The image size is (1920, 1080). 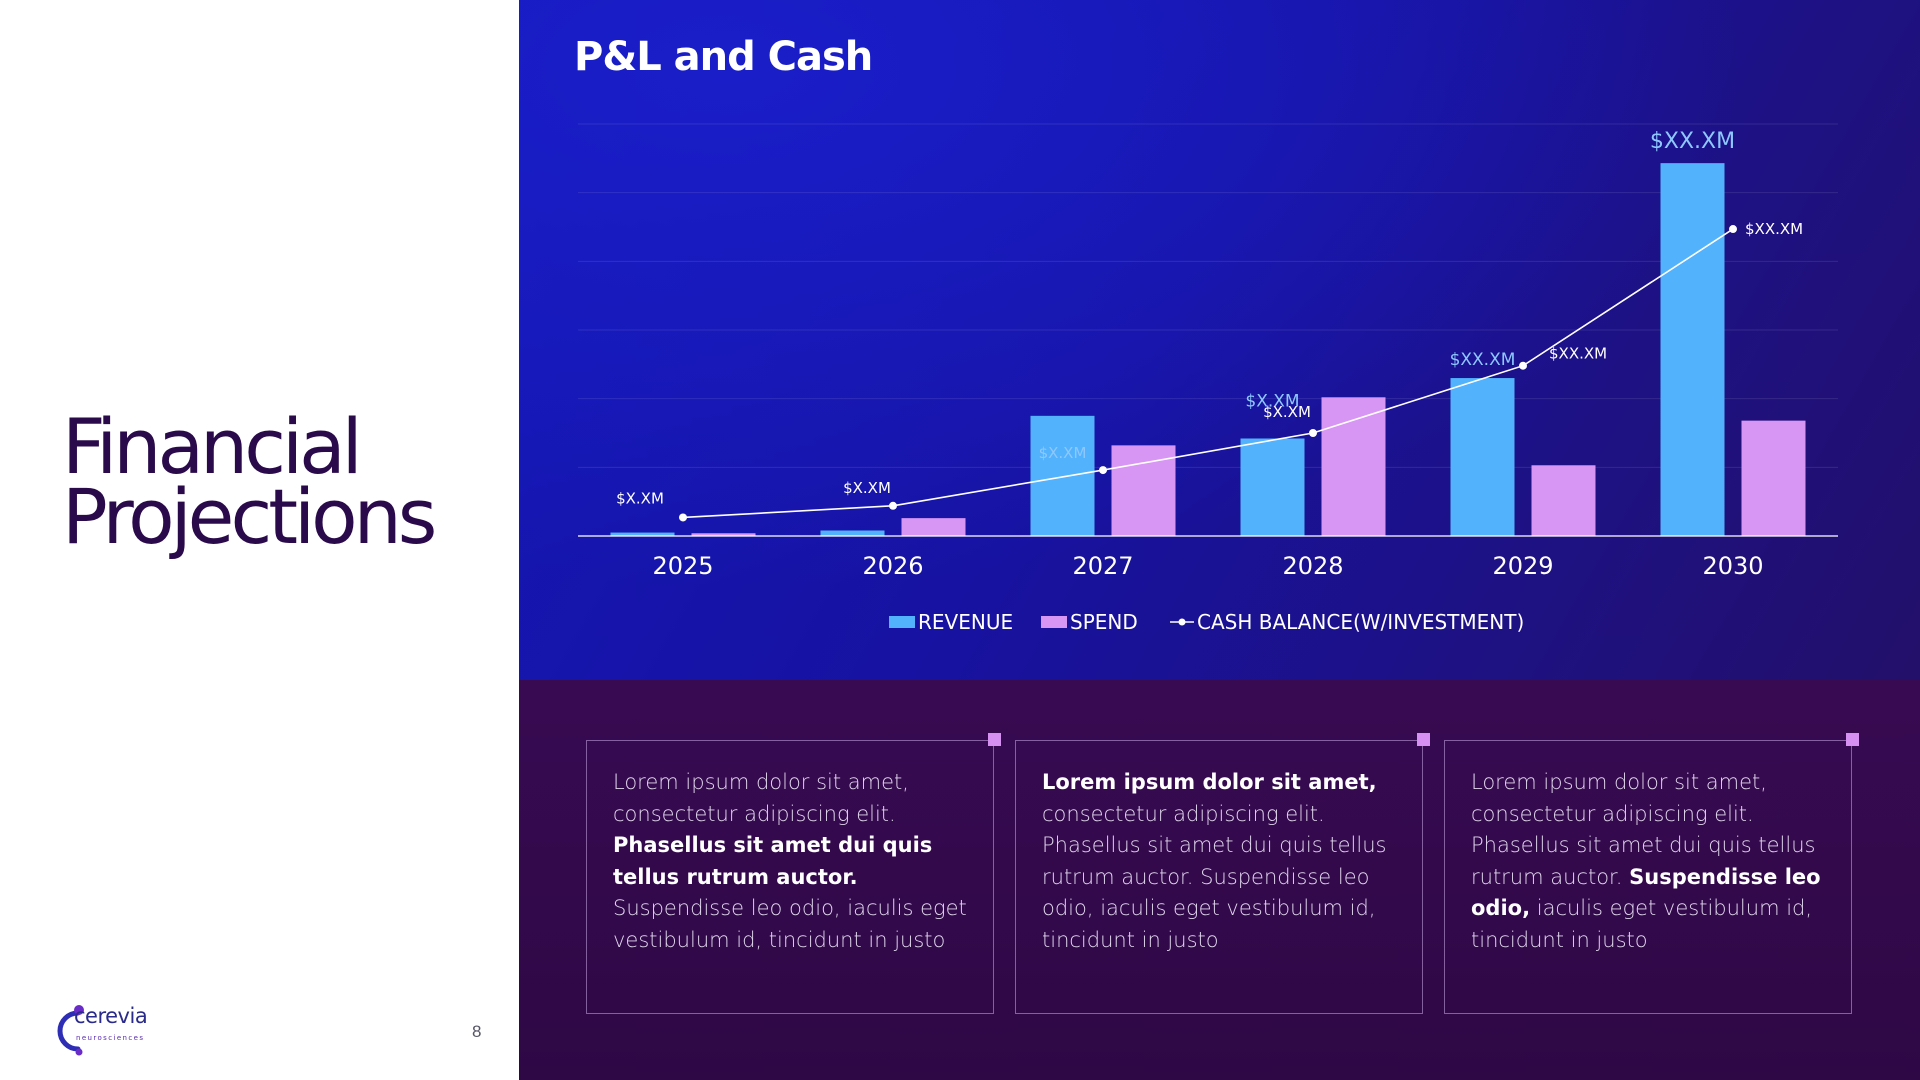 What do you see at coordinates (1646, 892) in the screenshot?
I see `card-text-bold: Suspendisse leo odio,` at bounding box center [1646, 892].